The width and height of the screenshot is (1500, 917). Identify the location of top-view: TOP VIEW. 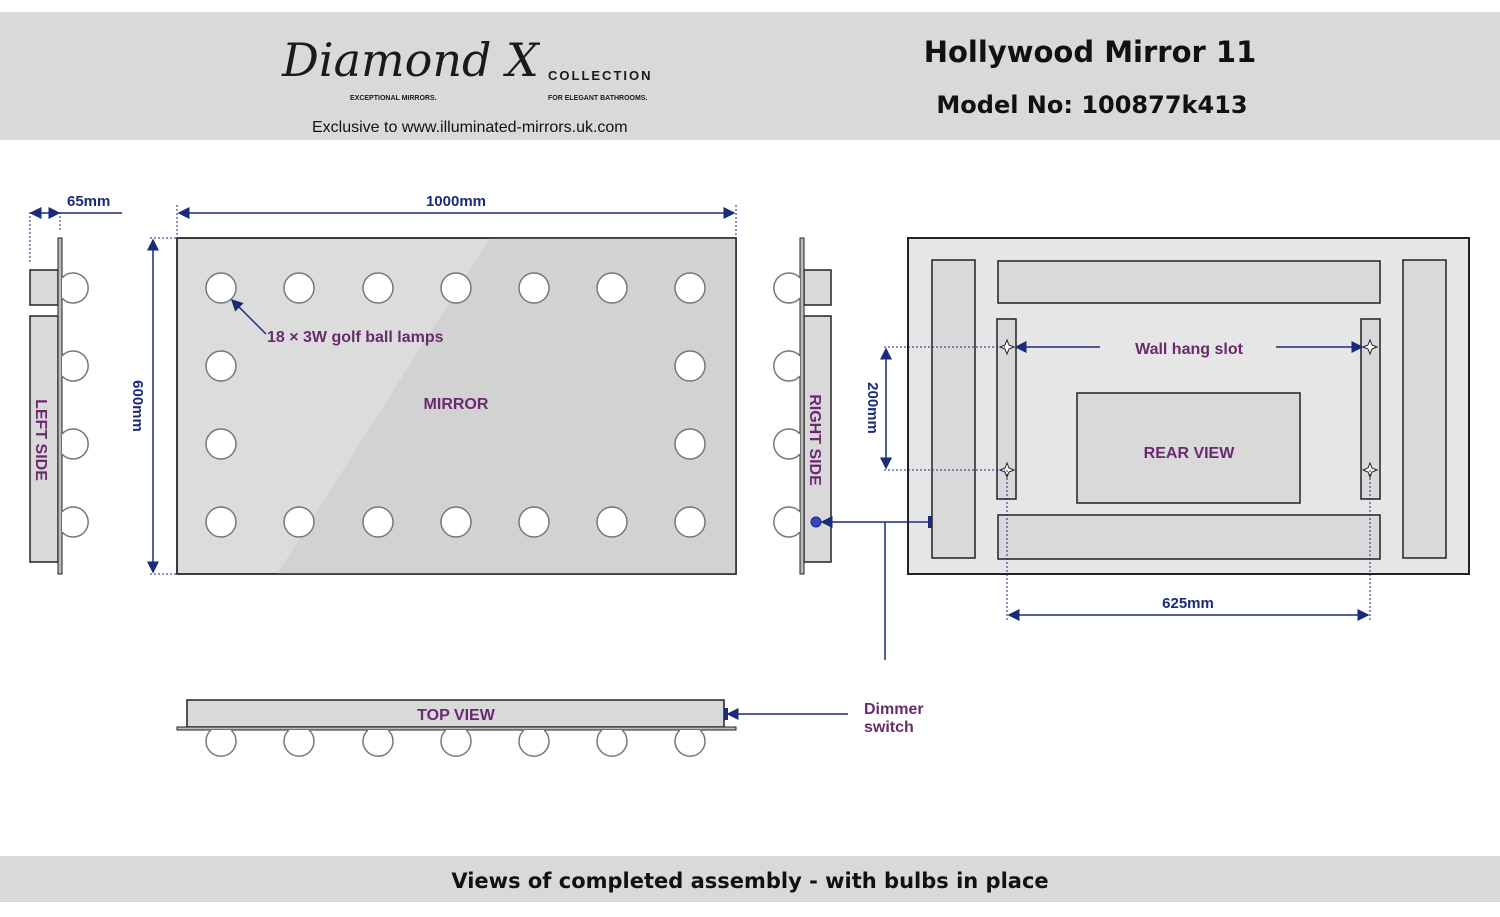
(456, 728).